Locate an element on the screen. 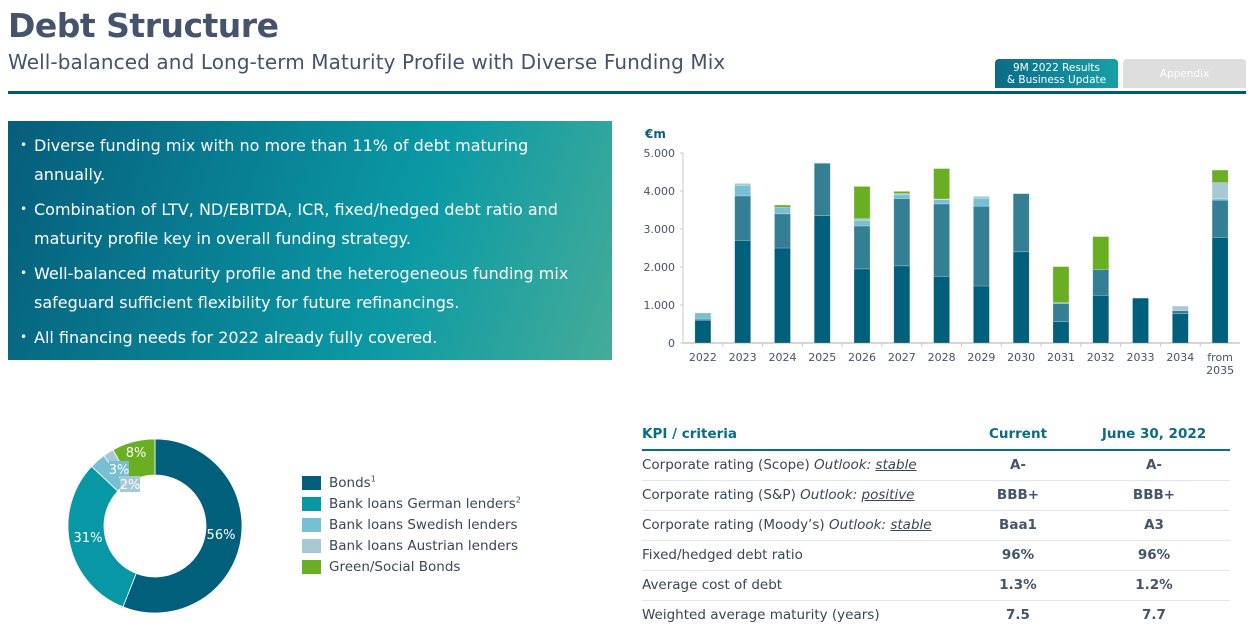 The height and width of the screenshot is (632, 1255). kpi-criteria: Corporate rating (S&P) Outlook: positive is located at coordinates (800, 495).